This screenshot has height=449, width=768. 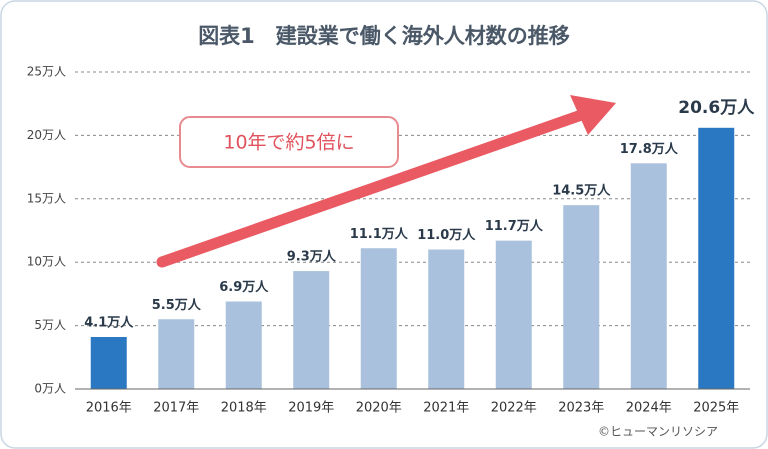 What do you see at coordinates (177, 305) in the screenshot?
I see `value-label: 5.5万人` at bounding box center [177, 305].